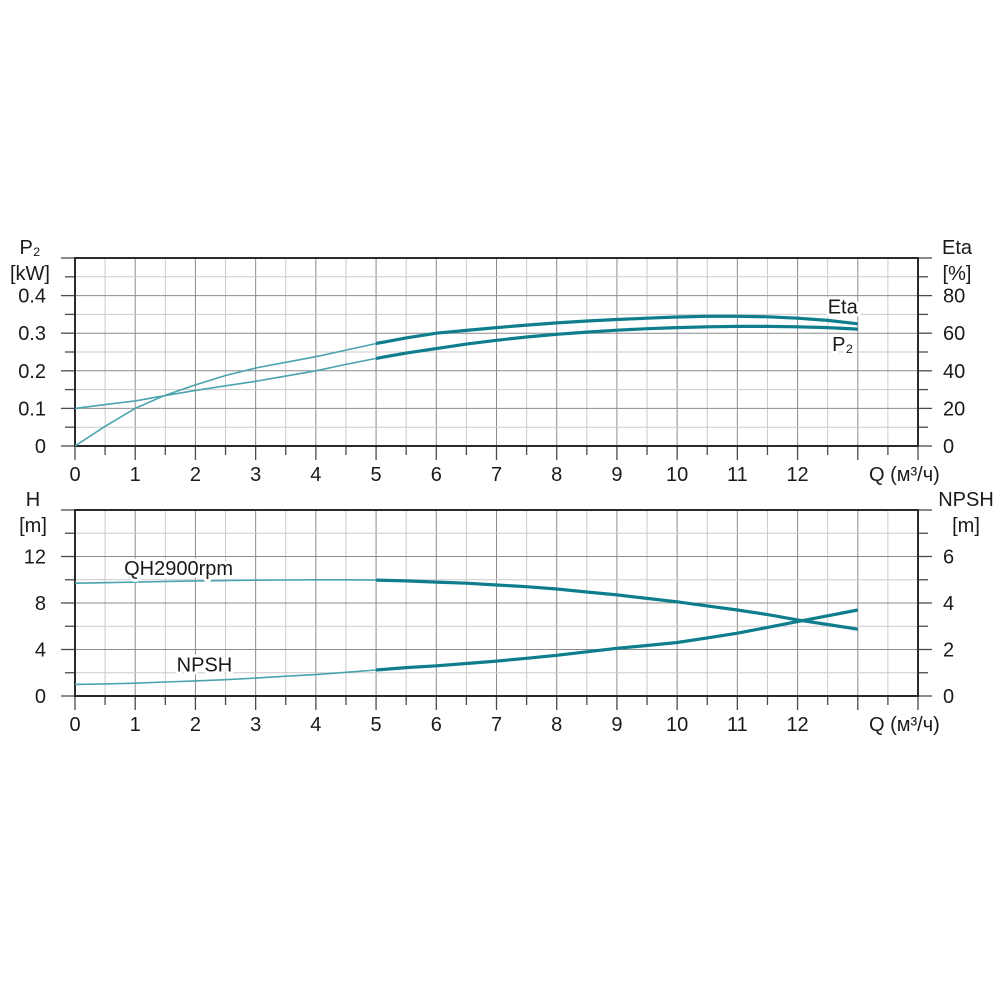  What do you see at coordinates (616, 330) in the screenshot?
I see `Eta-curve-bold` at bounding box center [616, 330].